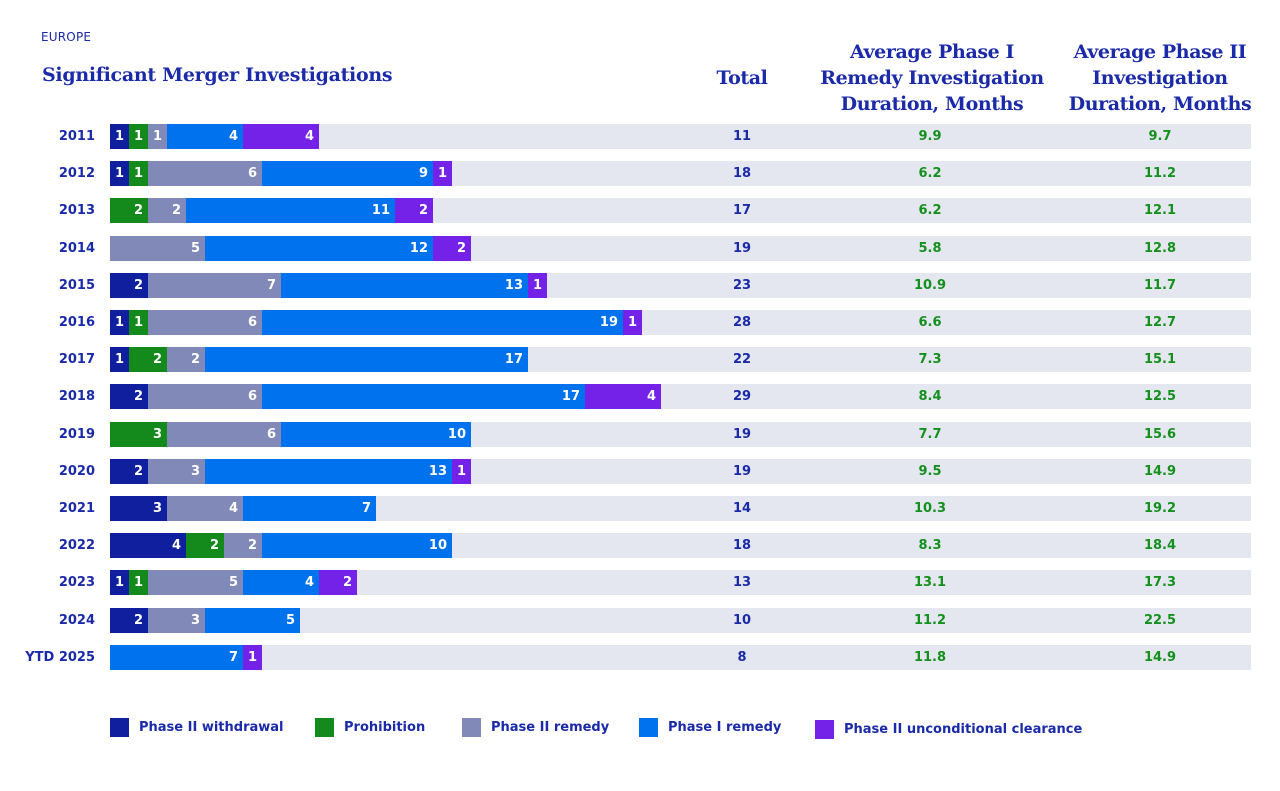 This screenshot has height=791, width=1280. Describe the element at coordinates (725, 727) in the screenshot. I see `legend-label: Phase I remedy` at that location.